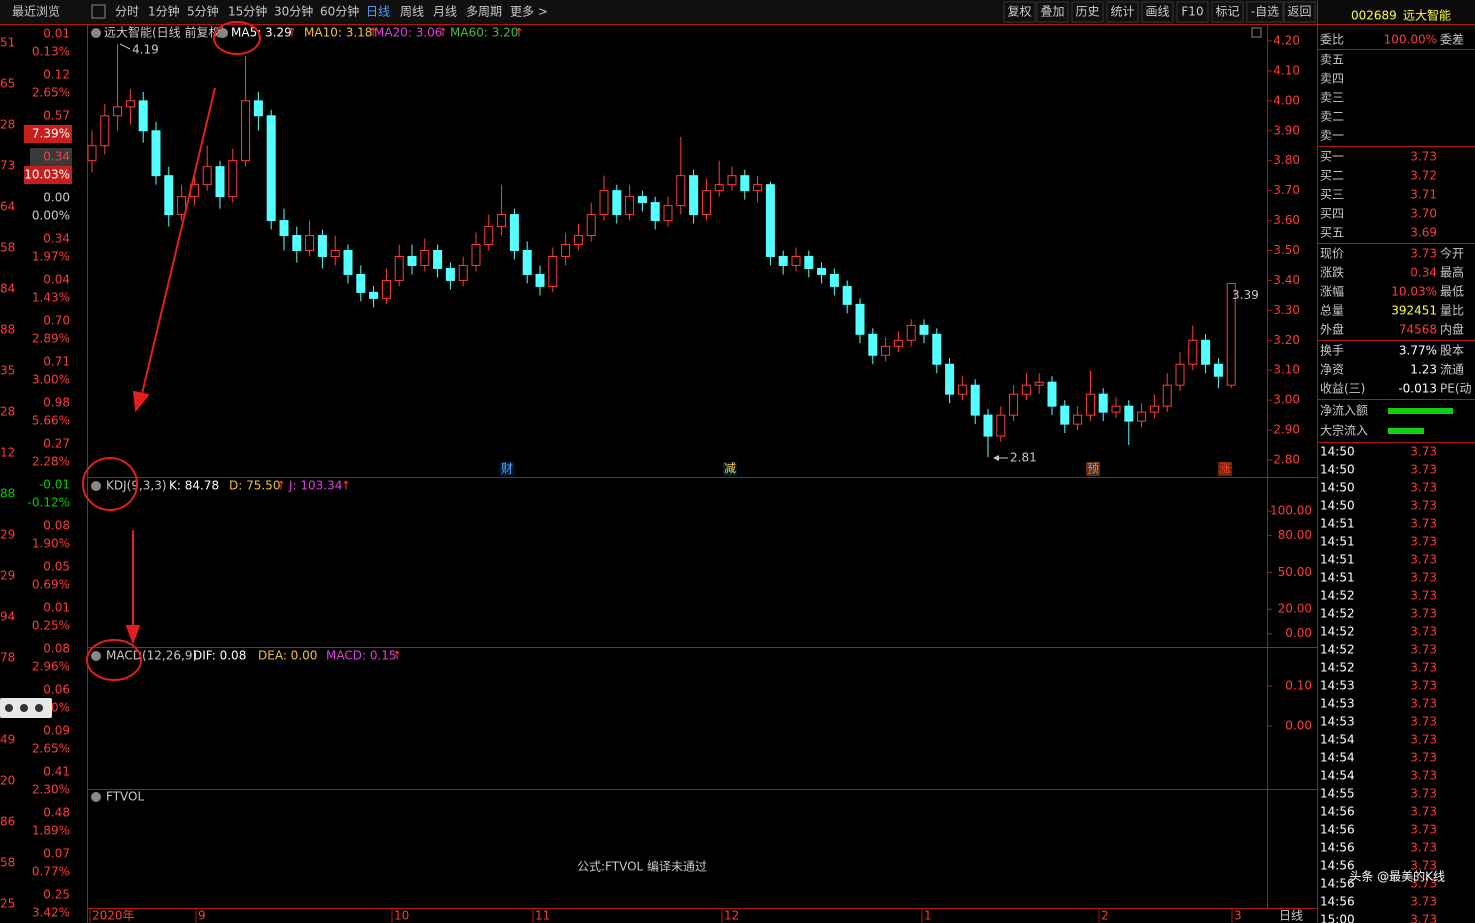 Image resolution: width=1475 pixels, height=923 pixels. Describe the element at coordinates (1286, 370) in the screenshot. I see `y-tick-label: 3.10` at that location.